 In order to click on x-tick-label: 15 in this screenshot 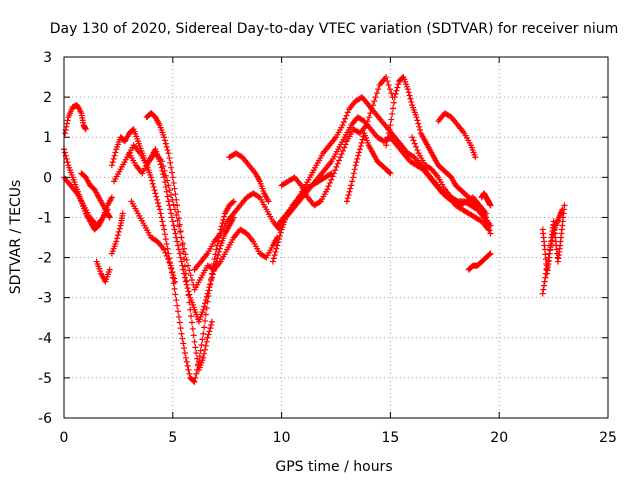, I will do `click(390, 438)`.